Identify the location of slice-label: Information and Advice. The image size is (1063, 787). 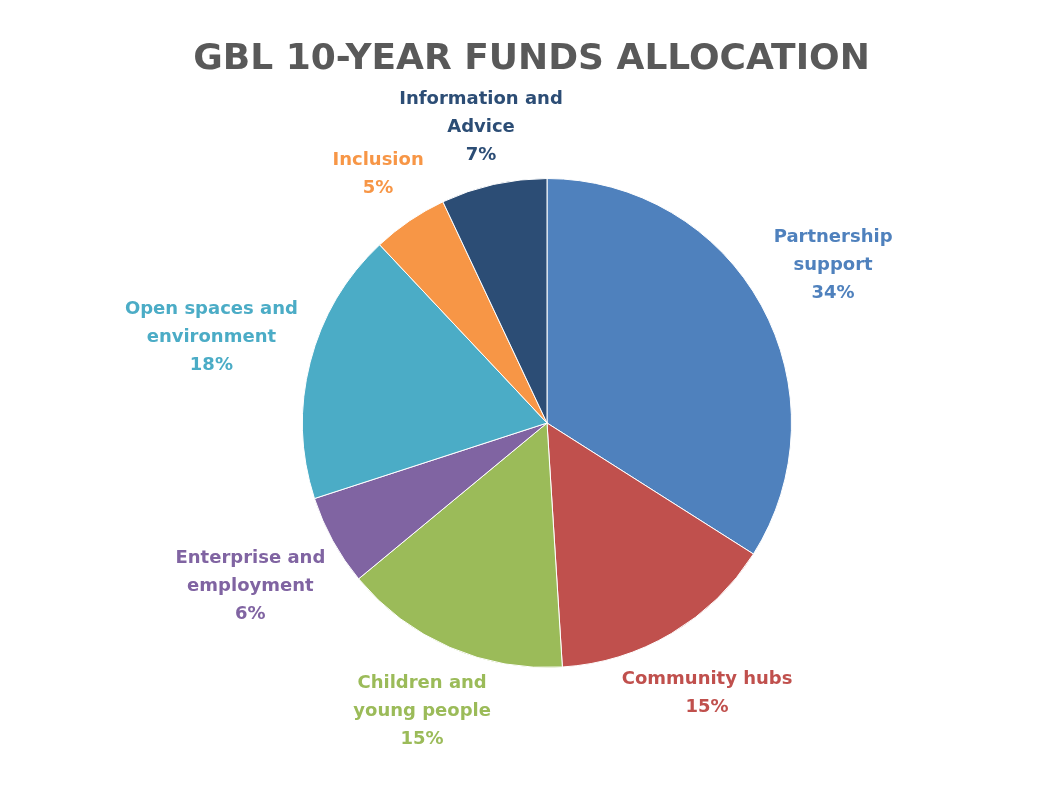
(481, 112).